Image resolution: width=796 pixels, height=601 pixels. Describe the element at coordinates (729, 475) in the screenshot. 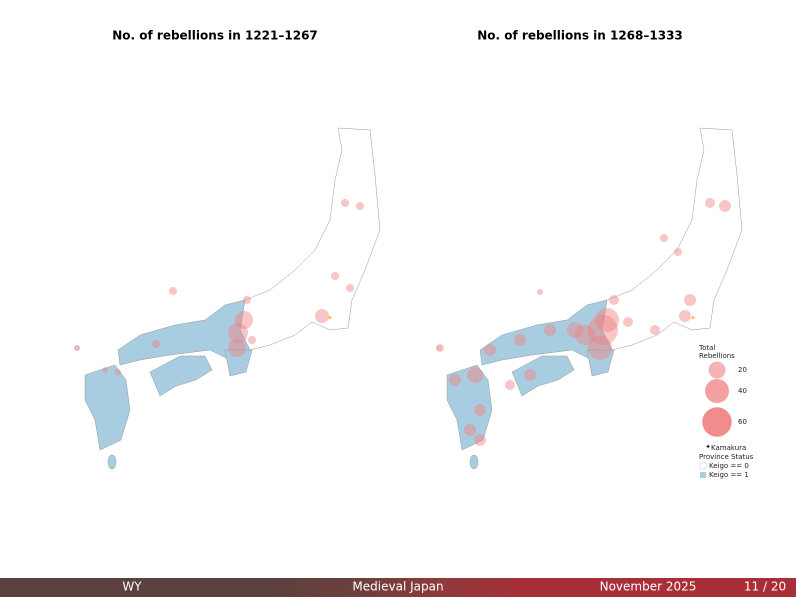

I see `legend-label: Keigo == 1` at that location.